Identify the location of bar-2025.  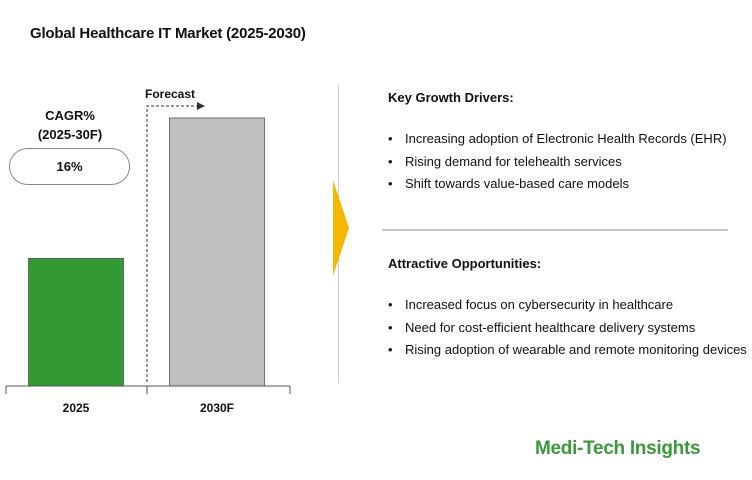
(76, 322).